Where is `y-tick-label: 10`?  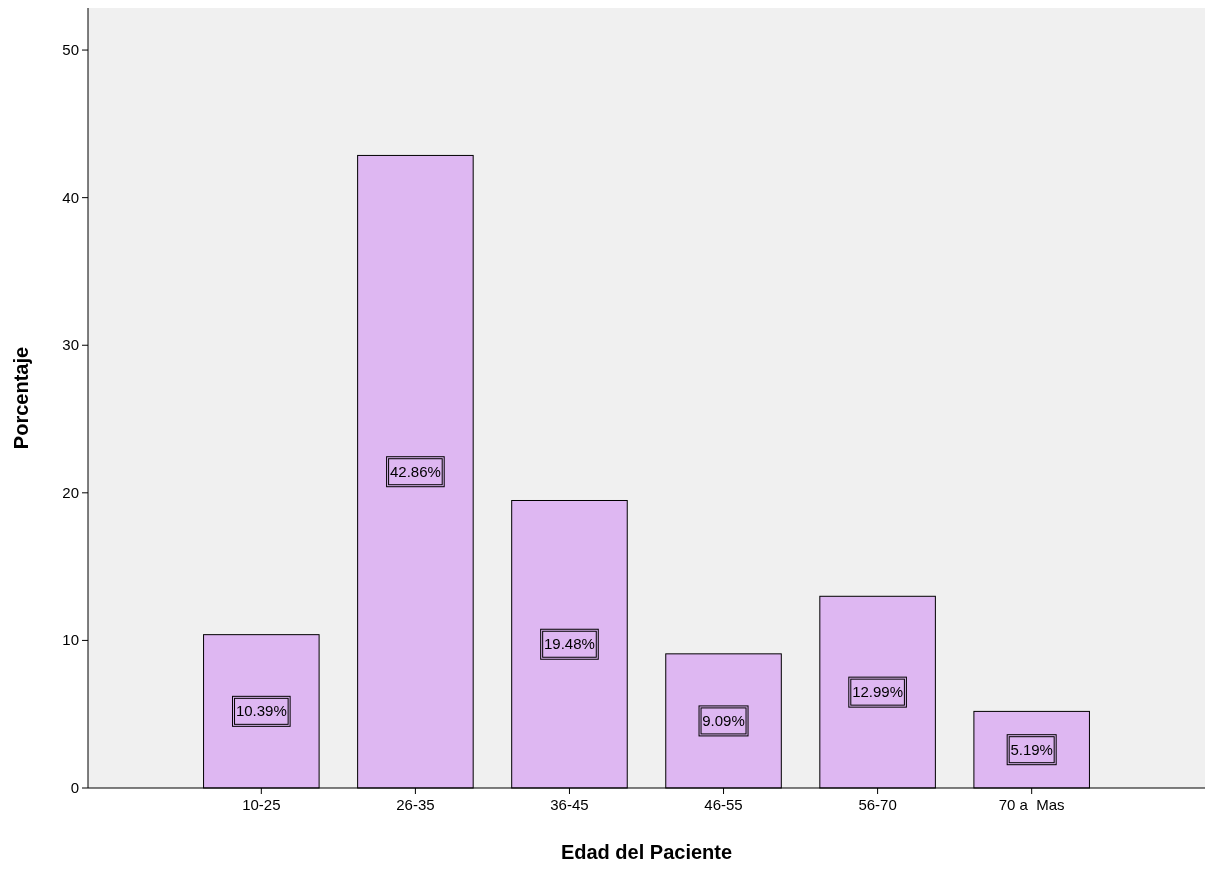 y-tick-label: 10 is located at coordinates (70, 640).